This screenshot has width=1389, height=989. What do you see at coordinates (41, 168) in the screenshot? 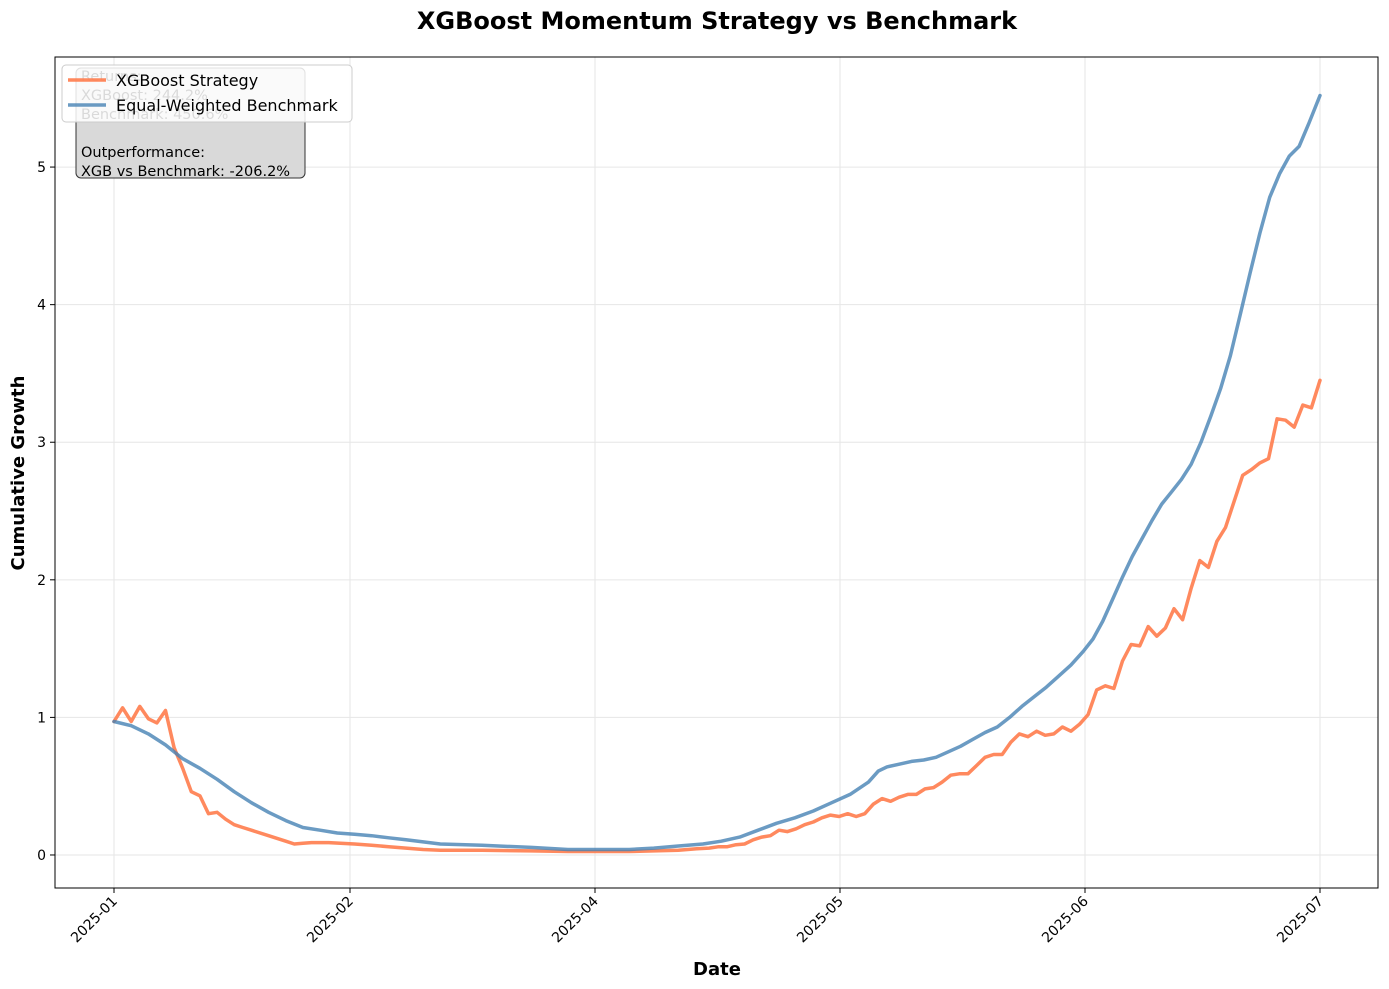
I see `y-tick-label: 5` at bounding box center [41, 168].